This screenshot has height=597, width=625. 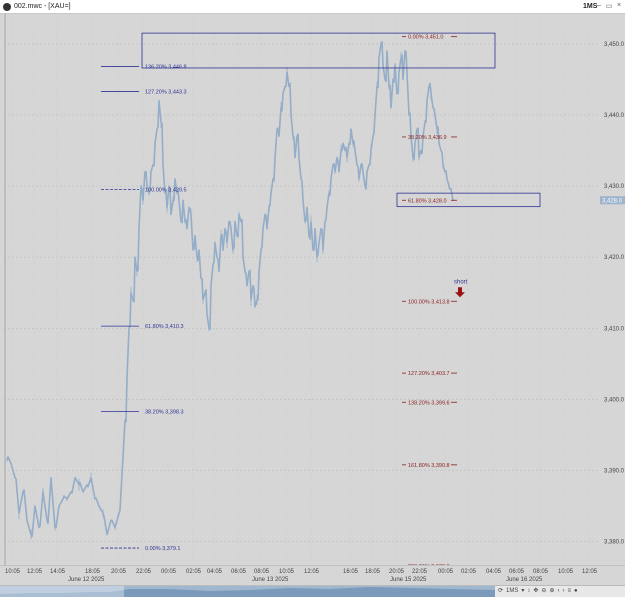 I want to click on fib-level-label: 200.00% 3,376.6, so click(x=429, y=564).